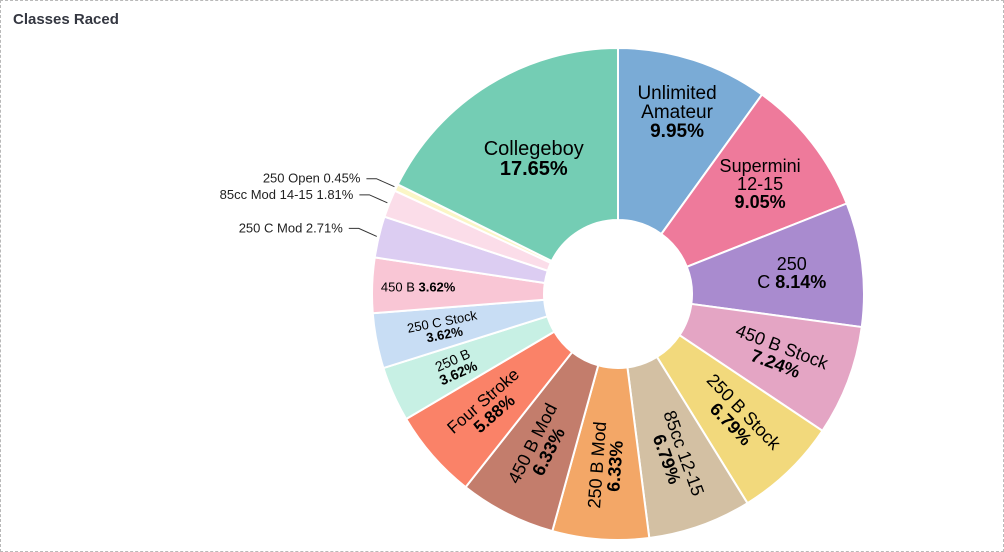  What do you see at coordinates (792, 264) in the screenshot?
I see `slice-name-250-c: 250` at bounding box center [792, 264].